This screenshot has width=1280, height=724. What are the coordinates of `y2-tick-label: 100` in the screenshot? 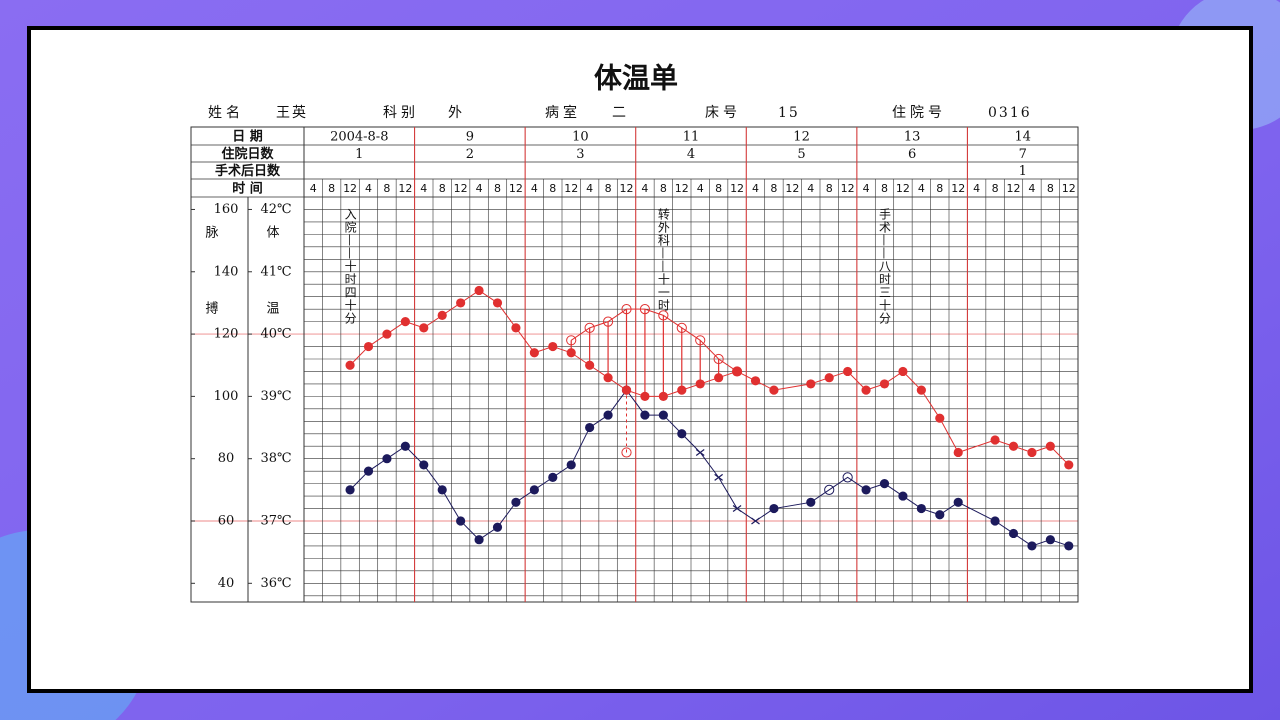 It's located at (226, 396).